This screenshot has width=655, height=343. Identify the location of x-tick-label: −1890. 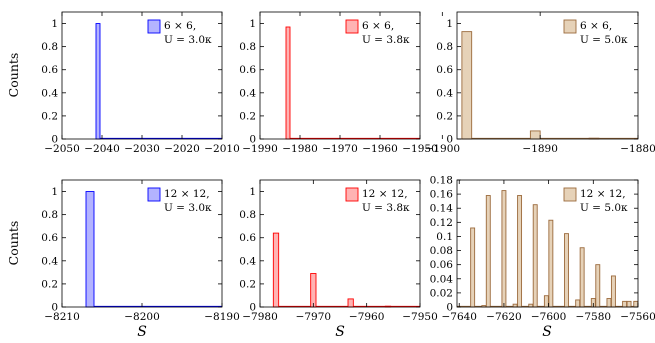
(540, 149).